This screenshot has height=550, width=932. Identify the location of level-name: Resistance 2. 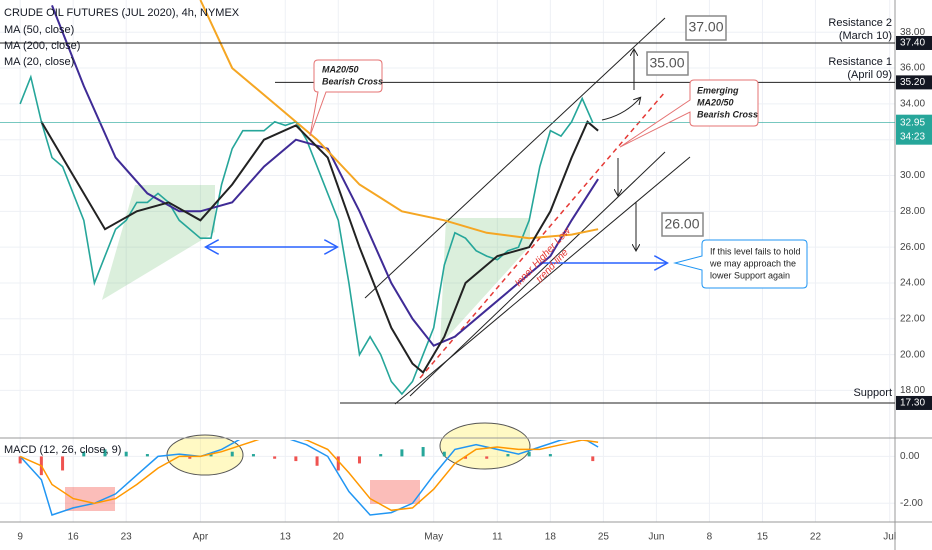
(860, 23).